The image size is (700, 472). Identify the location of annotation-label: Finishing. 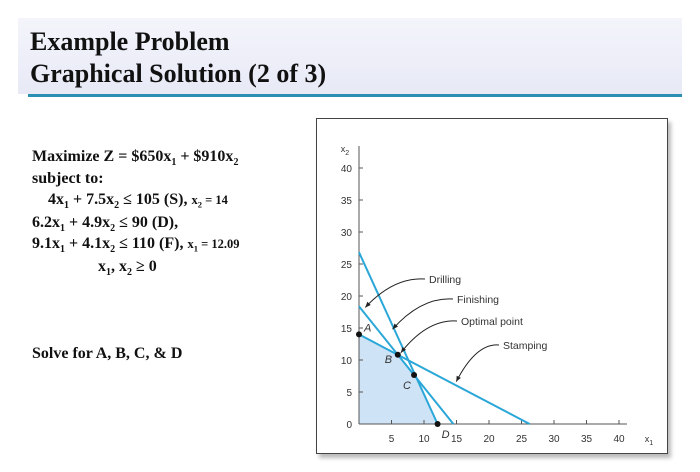
(478, 300).